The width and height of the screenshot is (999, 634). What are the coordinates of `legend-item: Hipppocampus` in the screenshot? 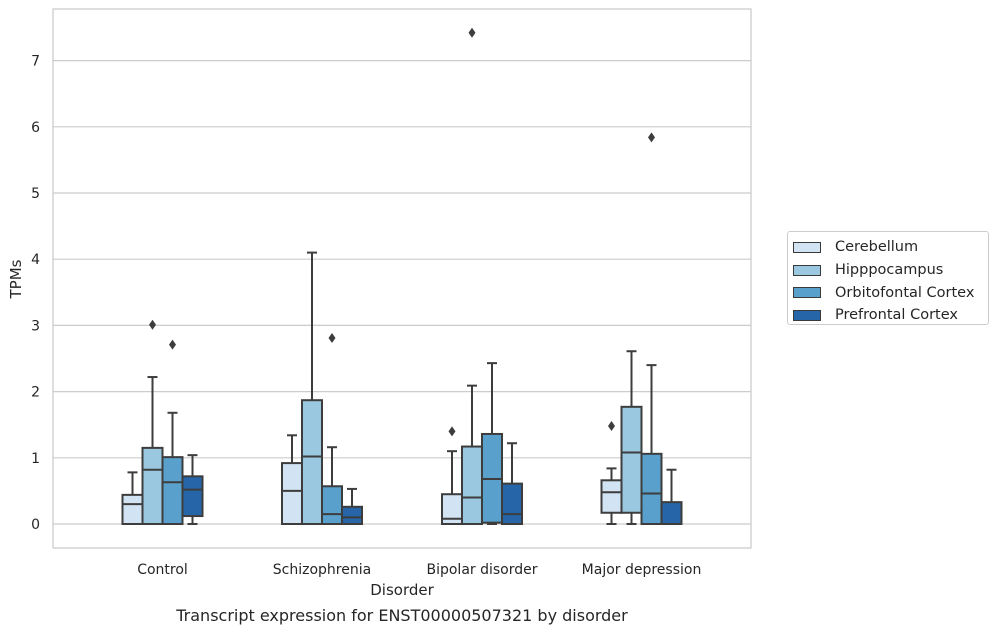 It's located at (890, 270).